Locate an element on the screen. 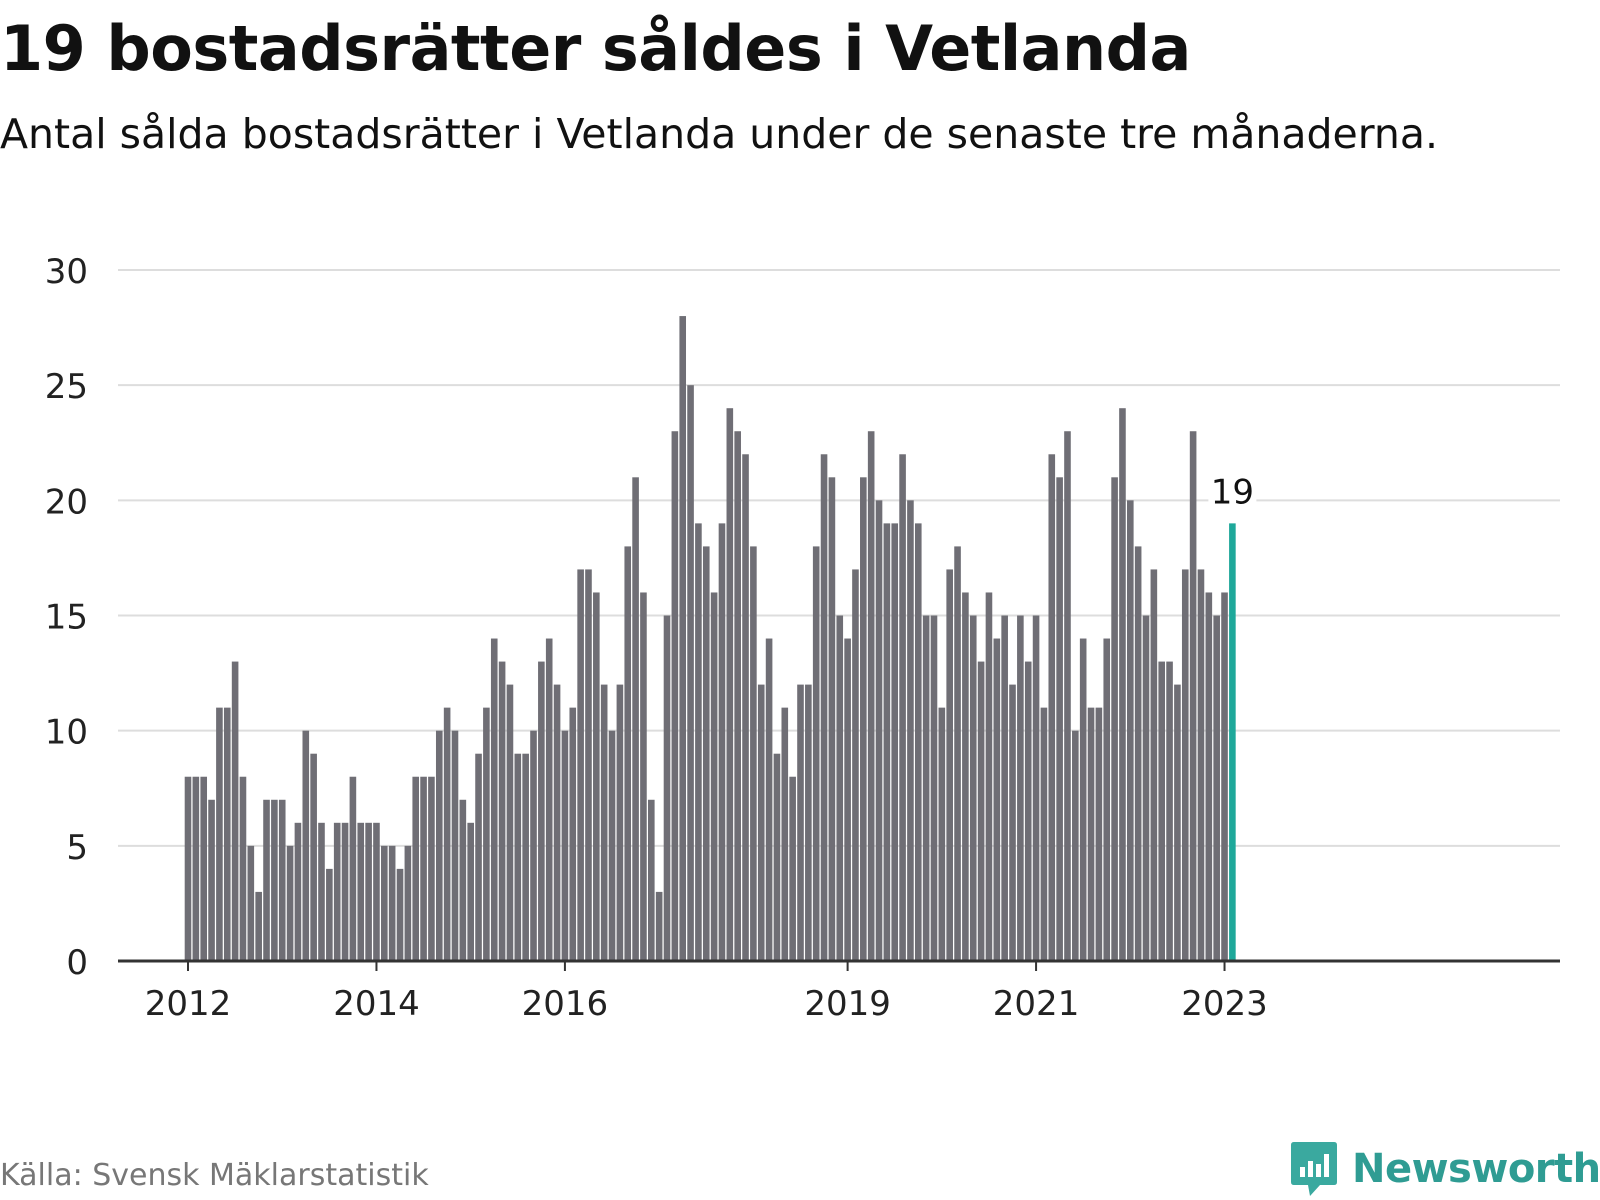 This screenshot has width=1600, height=1200. y-tick-label: 0 is located at coordinates (77, 963).